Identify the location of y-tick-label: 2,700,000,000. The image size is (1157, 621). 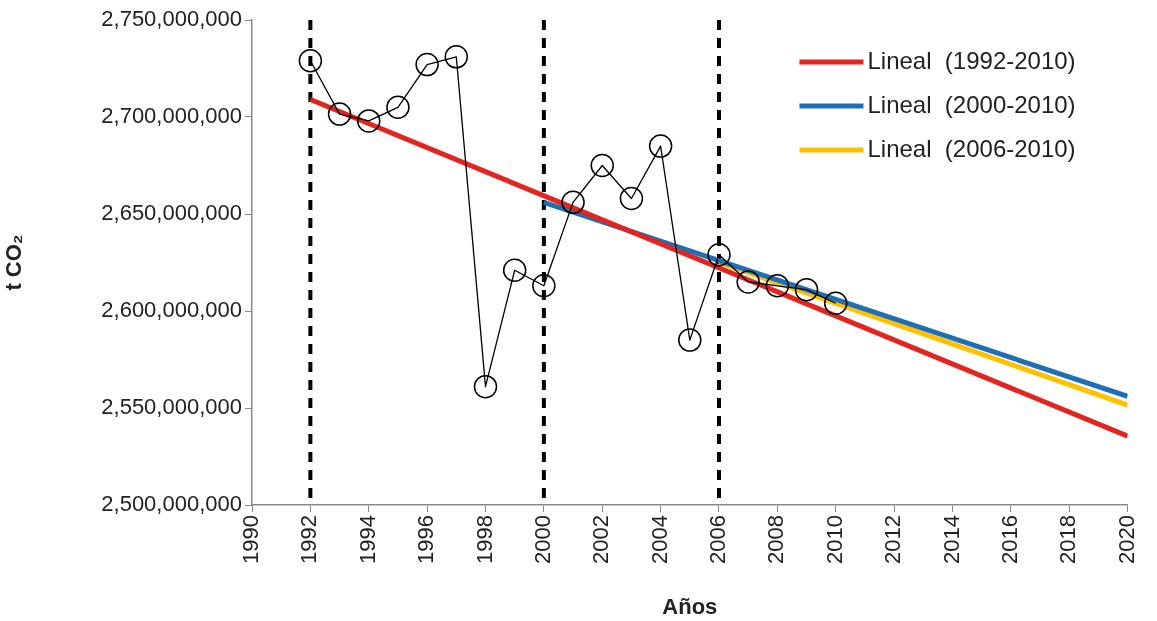
(171, 116).